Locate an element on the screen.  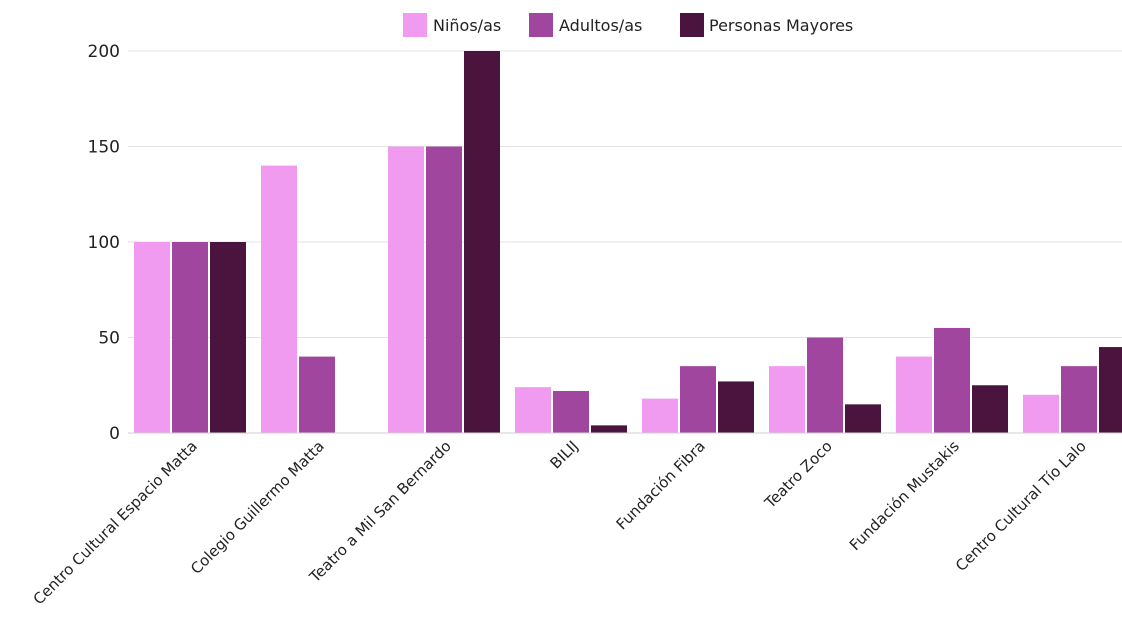
legend-item: Adultos/as is located at coordinates (585, 25).